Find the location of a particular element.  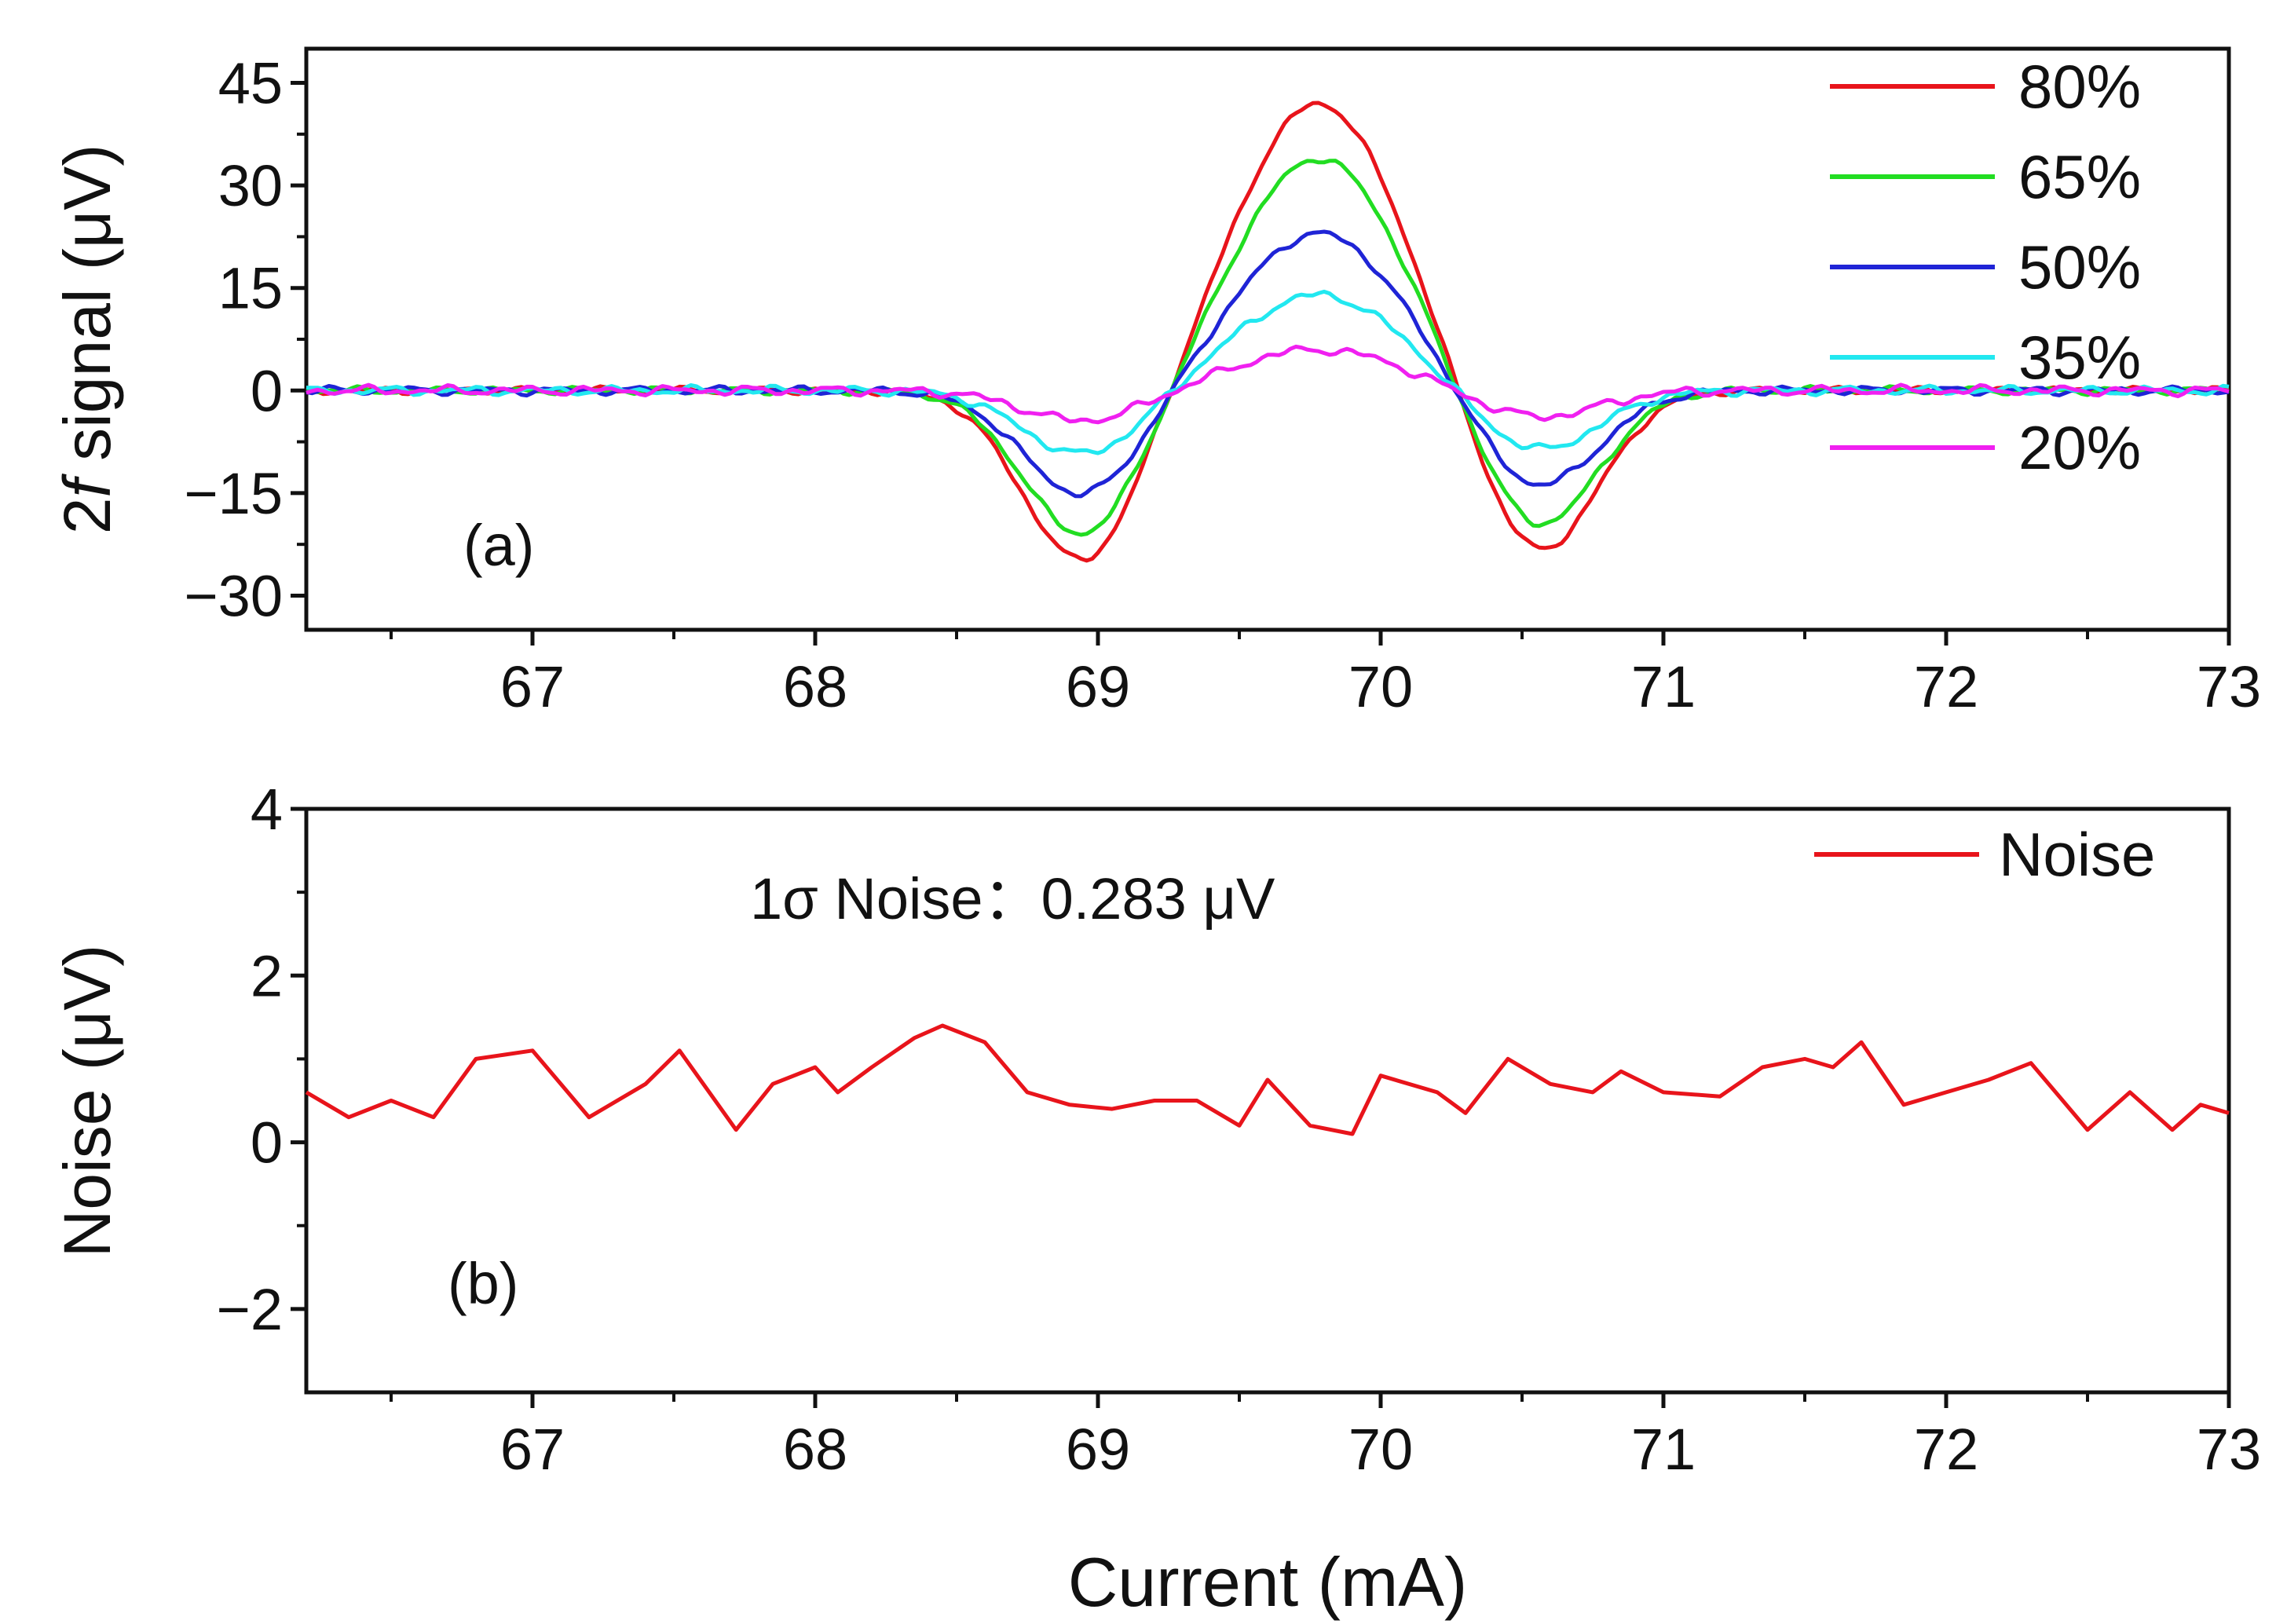

series-lines-b is located at coordinates (1267, 1079).